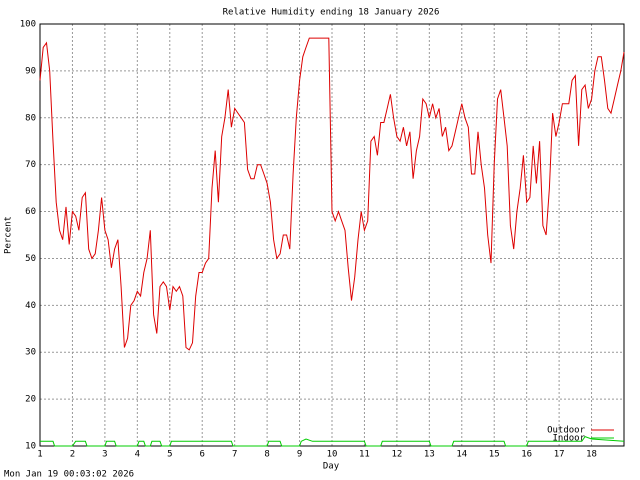 This screenshot has height=480, width=640. I want to click on y-tick-label: 20, so click(30, 400).